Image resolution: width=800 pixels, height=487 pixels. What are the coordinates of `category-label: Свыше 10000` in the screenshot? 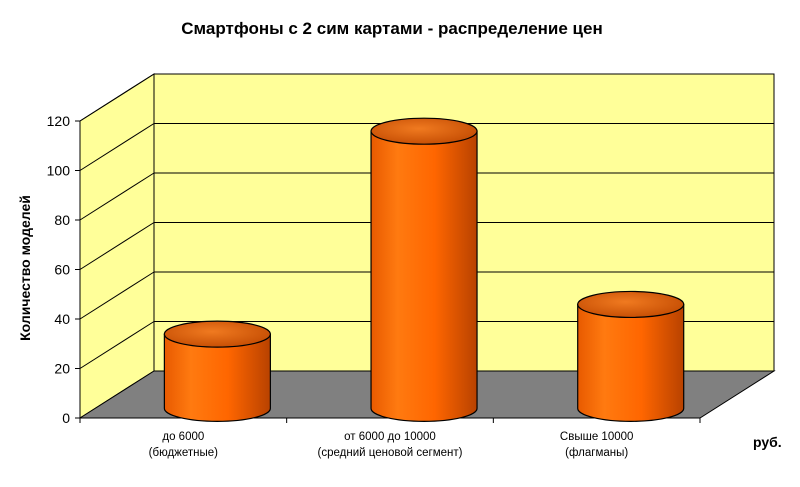 It's located at (596, 437).